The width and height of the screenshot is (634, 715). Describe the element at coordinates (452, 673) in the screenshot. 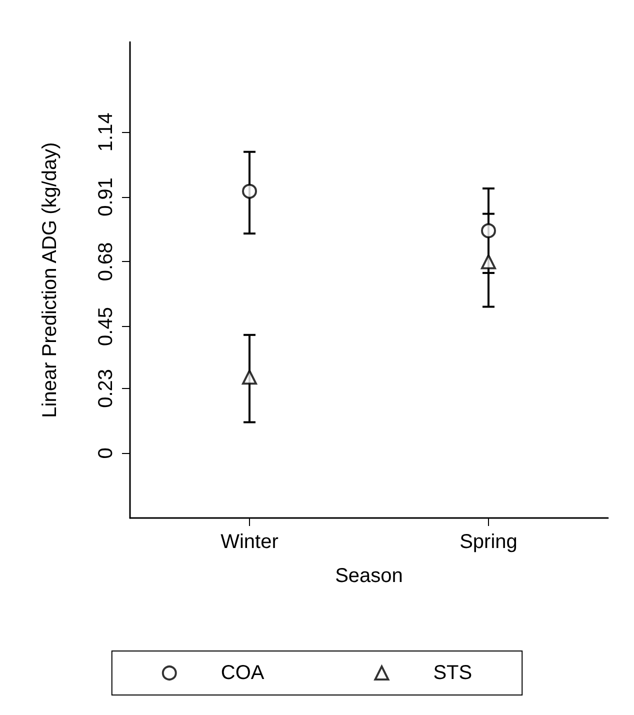

I see `legend-label: STS` at that location.